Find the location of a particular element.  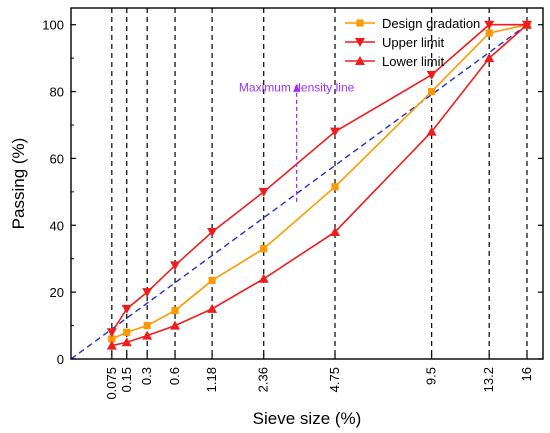

y-tick-label-4: 80 is located at coordinates (57, 92).